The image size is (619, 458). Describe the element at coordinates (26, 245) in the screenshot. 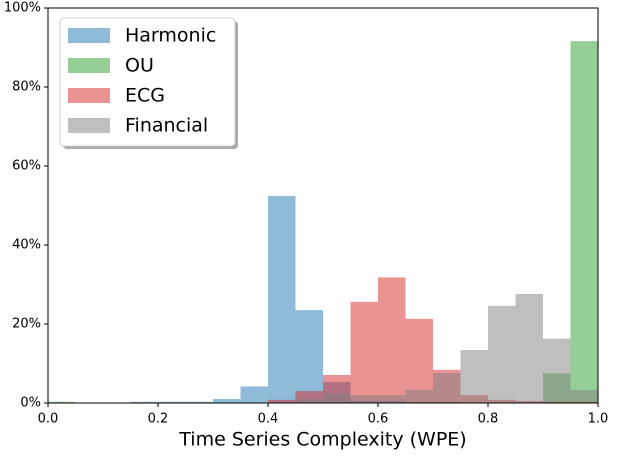

I see `y-tick-label: 40%` at that location.